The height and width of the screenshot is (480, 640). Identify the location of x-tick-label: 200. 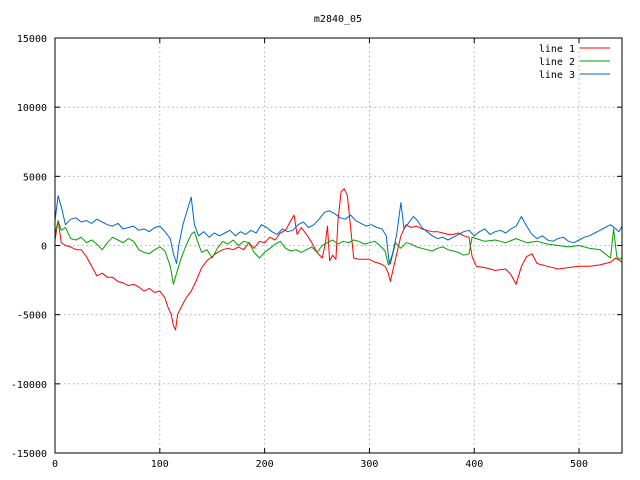
(265, 464).